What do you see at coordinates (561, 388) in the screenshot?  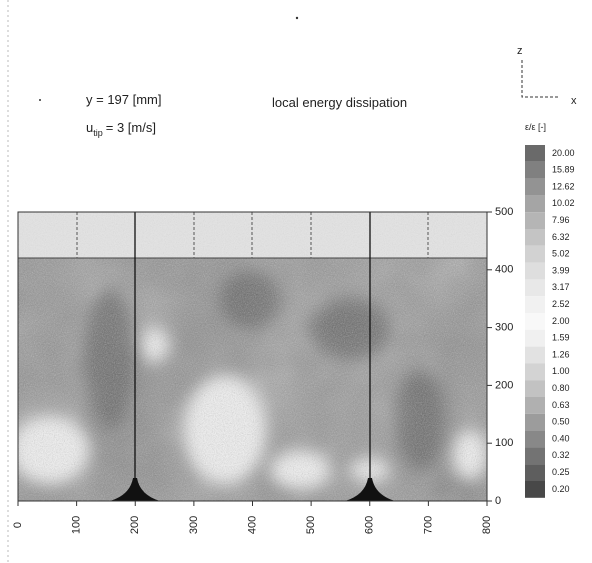 I see `colorbar-label: 0.80` at bounding box center [561, 388].